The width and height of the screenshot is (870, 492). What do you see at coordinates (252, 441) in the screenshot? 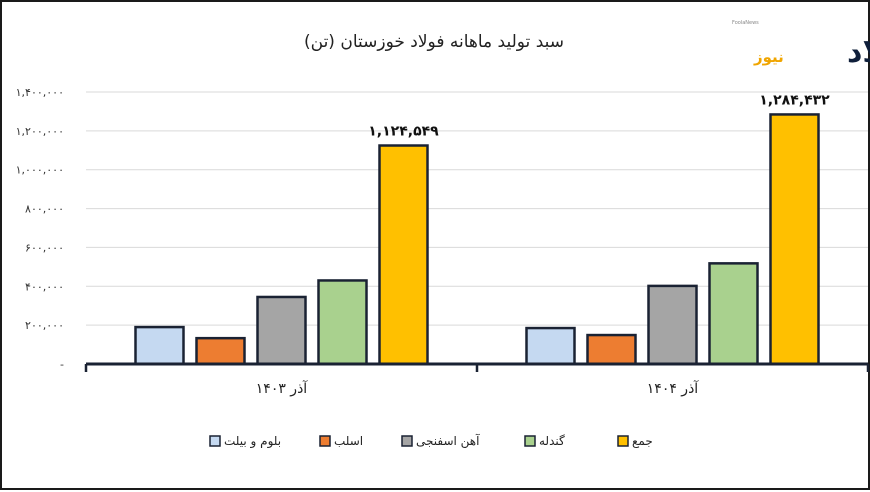
I see `legend-entry: بلوم و بیلت` at bounding box center [252, 441].